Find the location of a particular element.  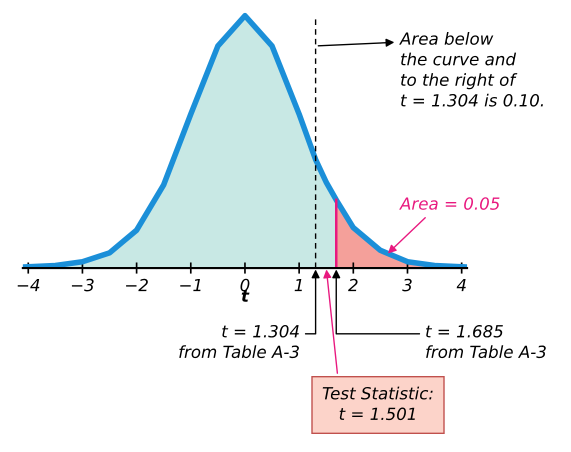

annotation: t = 1.304 from Table A-3 is located at coordinates (239, 341).